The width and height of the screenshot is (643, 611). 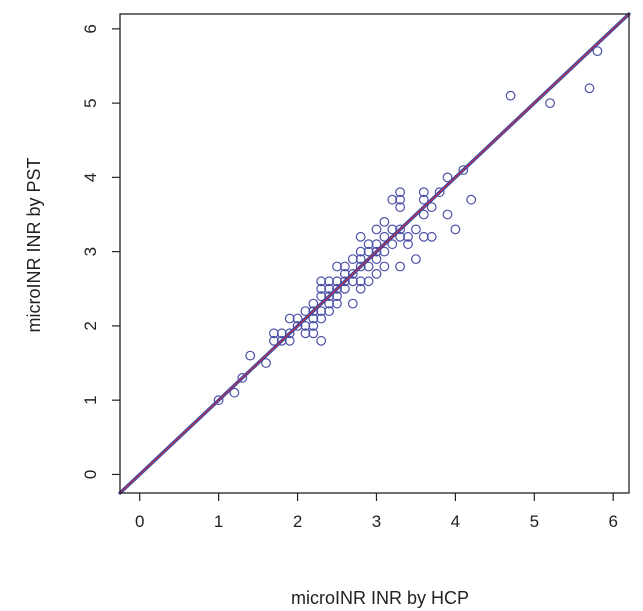 What do you see at coordinates (534, 521) in the screenshot?
I see `x-tick-label: 5` at bounding box center [534, 521].